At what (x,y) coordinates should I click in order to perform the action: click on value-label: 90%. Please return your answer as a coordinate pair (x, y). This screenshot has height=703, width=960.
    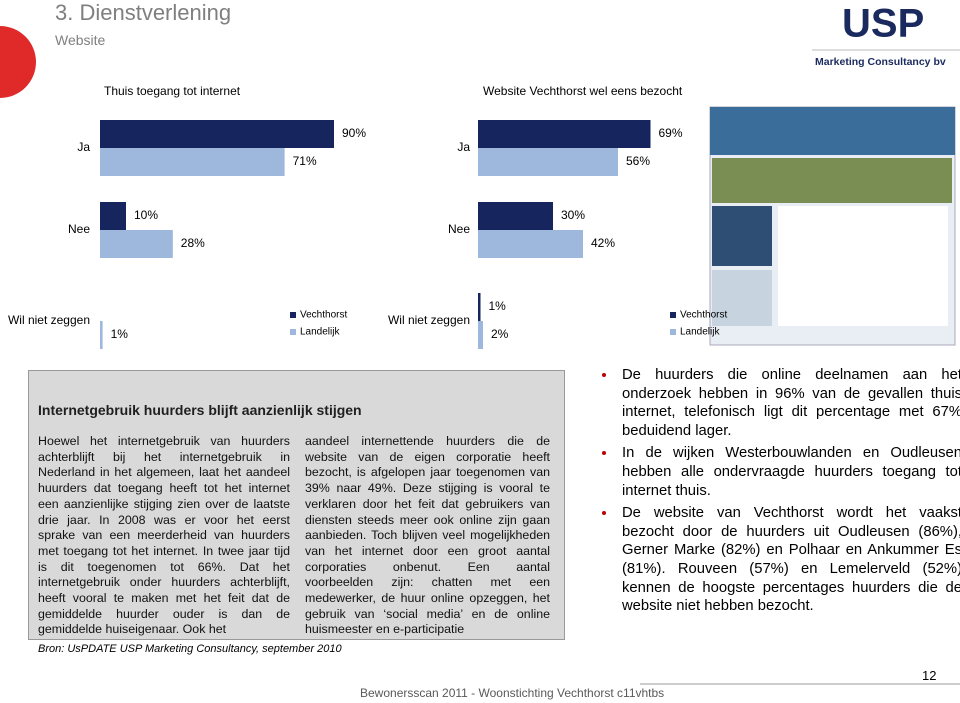
    Looking at the image, I should click on (354, 133).